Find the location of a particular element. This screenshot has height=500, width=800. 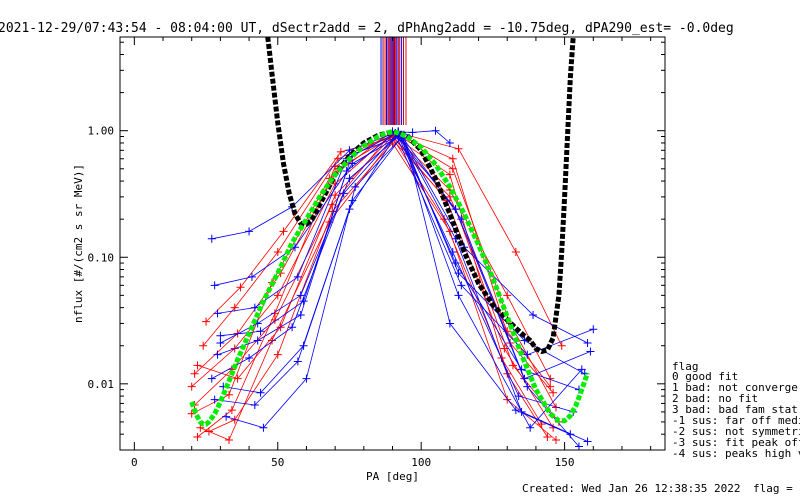

vertical-markers is located at coordinates (393, 81).